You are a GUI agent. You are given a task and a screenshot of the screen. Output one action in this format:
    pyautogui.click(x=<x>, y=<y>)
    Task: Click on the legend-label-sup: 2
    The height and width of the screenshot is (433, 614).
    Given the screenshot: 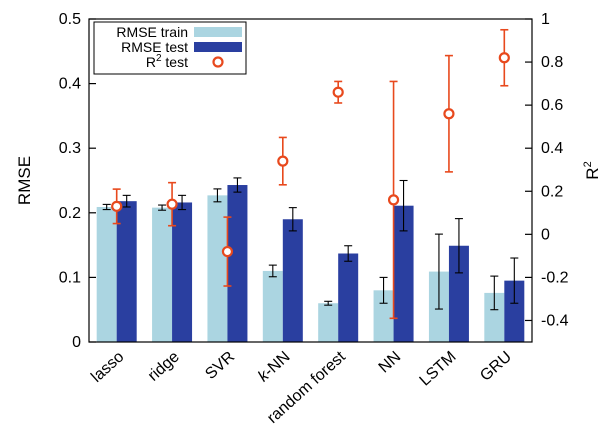 What is the action you would take?
    pyautogui.click(x=159, y=58)
    